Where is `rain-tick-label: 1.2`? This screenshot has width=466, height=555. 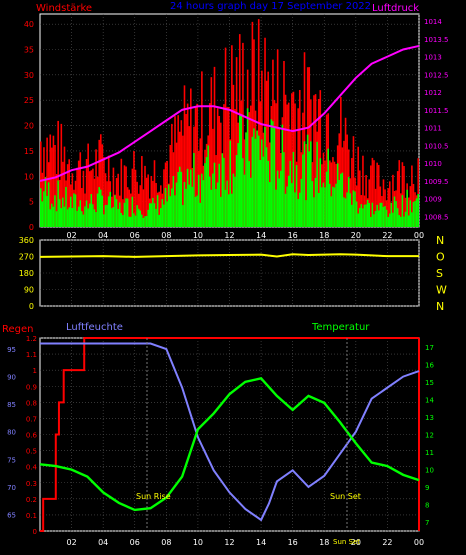 rain-tick-label: 1.2 is located at coordinates (31, 339).